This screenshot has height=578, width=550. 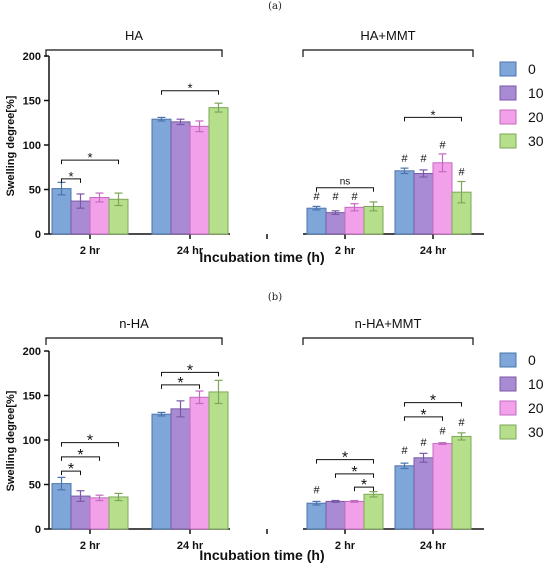 What do you see at coordinates (38, 235) in the screenshot?
I see `y-tick-label: 0` at bounding box center [38, 235].